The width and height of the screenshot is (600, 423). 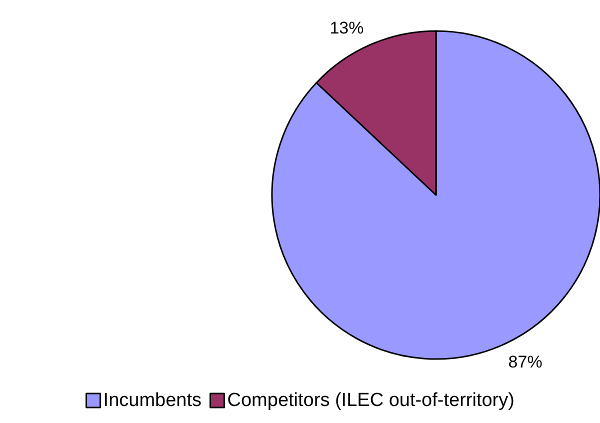 I want to click on data-label: 87%, so click(x=525, y=362).